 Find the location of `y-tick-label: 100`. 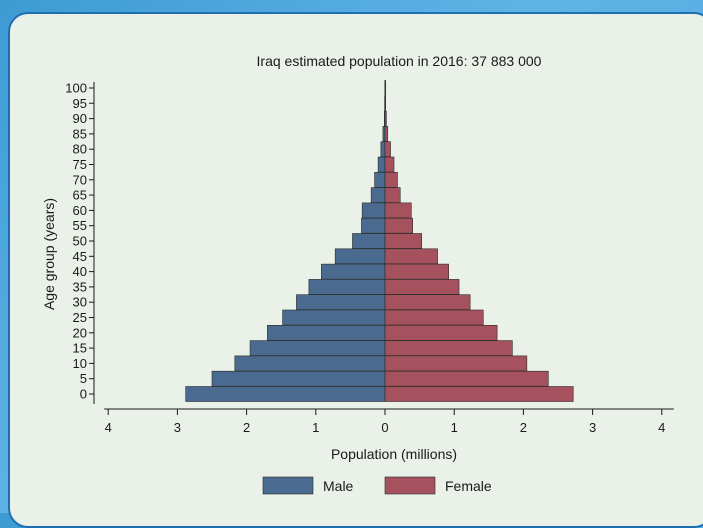

y-tick-label: 100 is located at coordinates (76, 88).